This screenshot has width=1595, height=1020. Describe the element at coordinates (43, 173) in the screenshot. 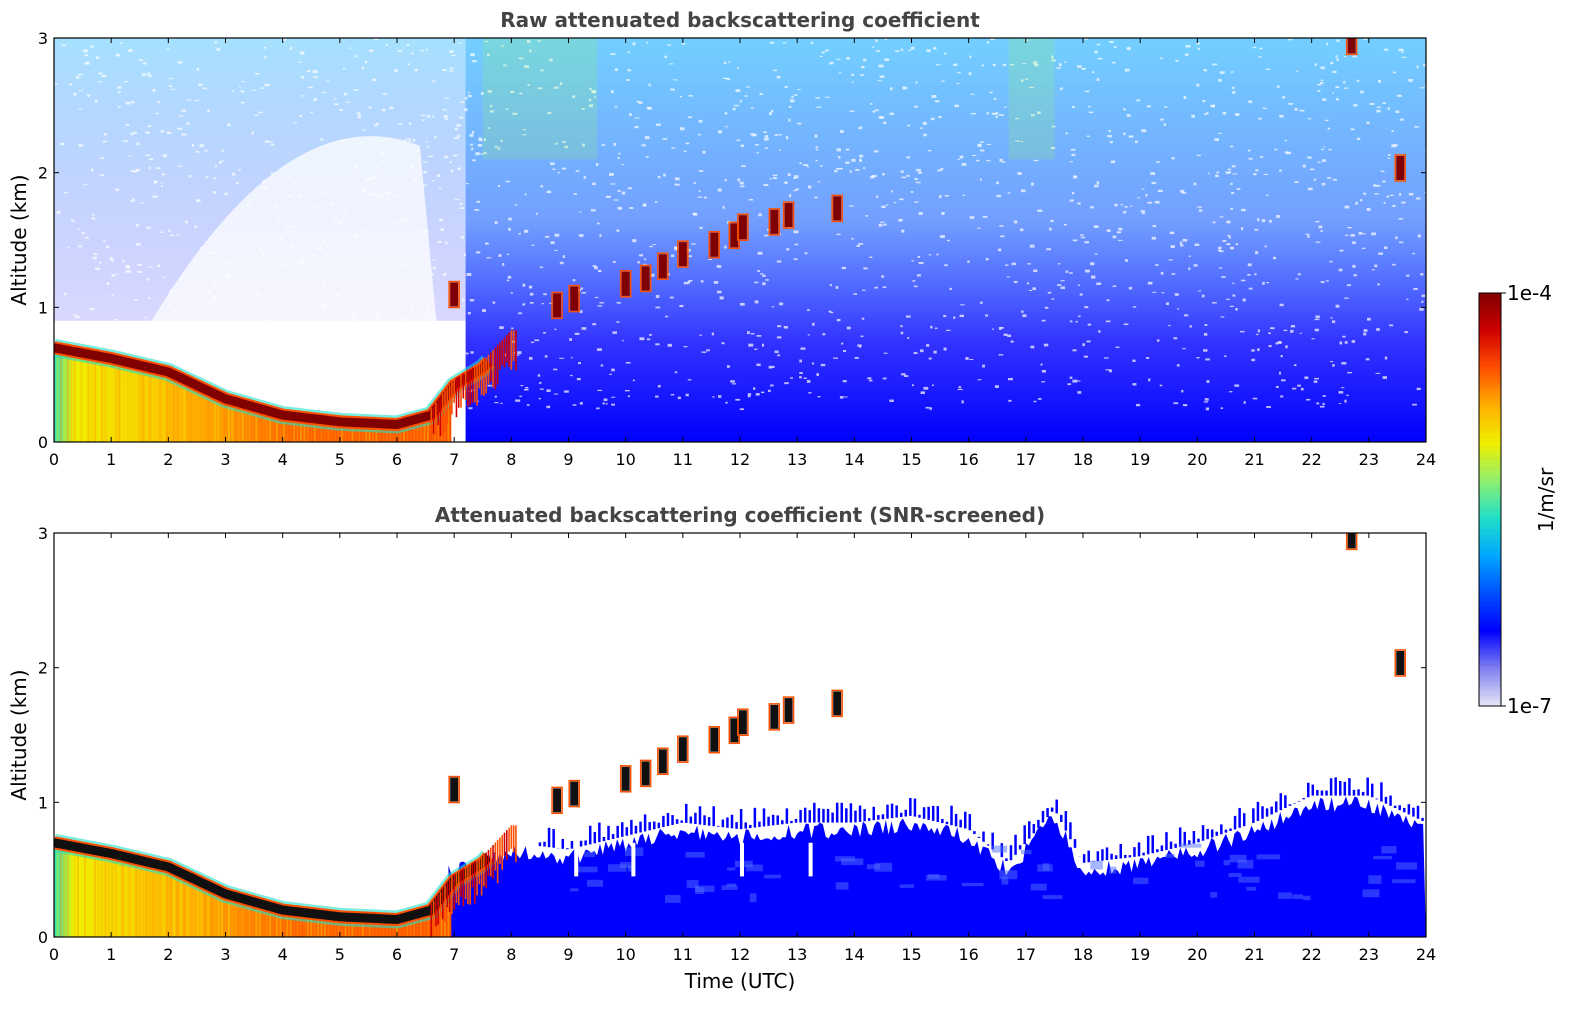

I see `y-tick-label: 2` at that location.